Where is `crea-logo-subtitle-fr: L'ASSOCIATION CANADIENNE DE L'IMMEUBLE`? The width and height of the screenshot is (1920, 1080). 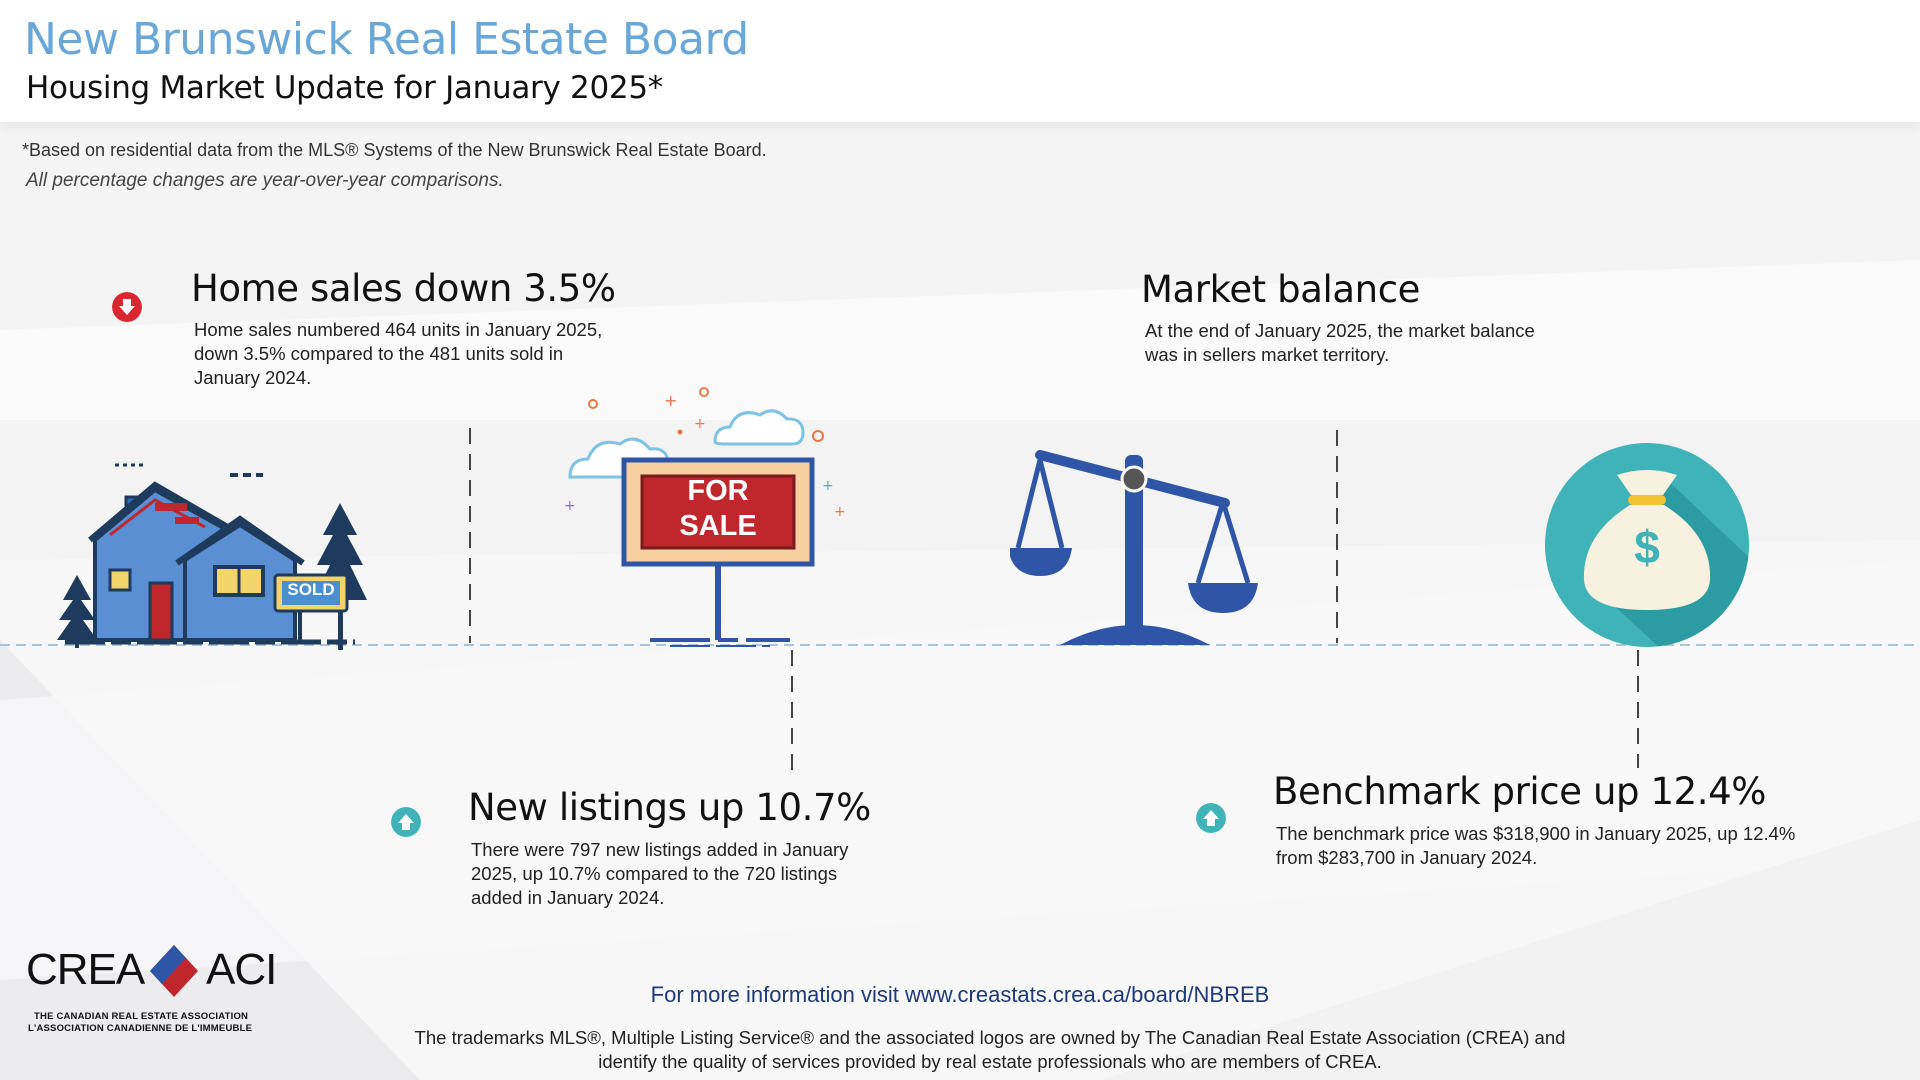 crea-logo-subtitle-fr: L'ASSOCIATION CANADIENNE DE L'IMMEUBLE is located at coordinates (140, 1028).